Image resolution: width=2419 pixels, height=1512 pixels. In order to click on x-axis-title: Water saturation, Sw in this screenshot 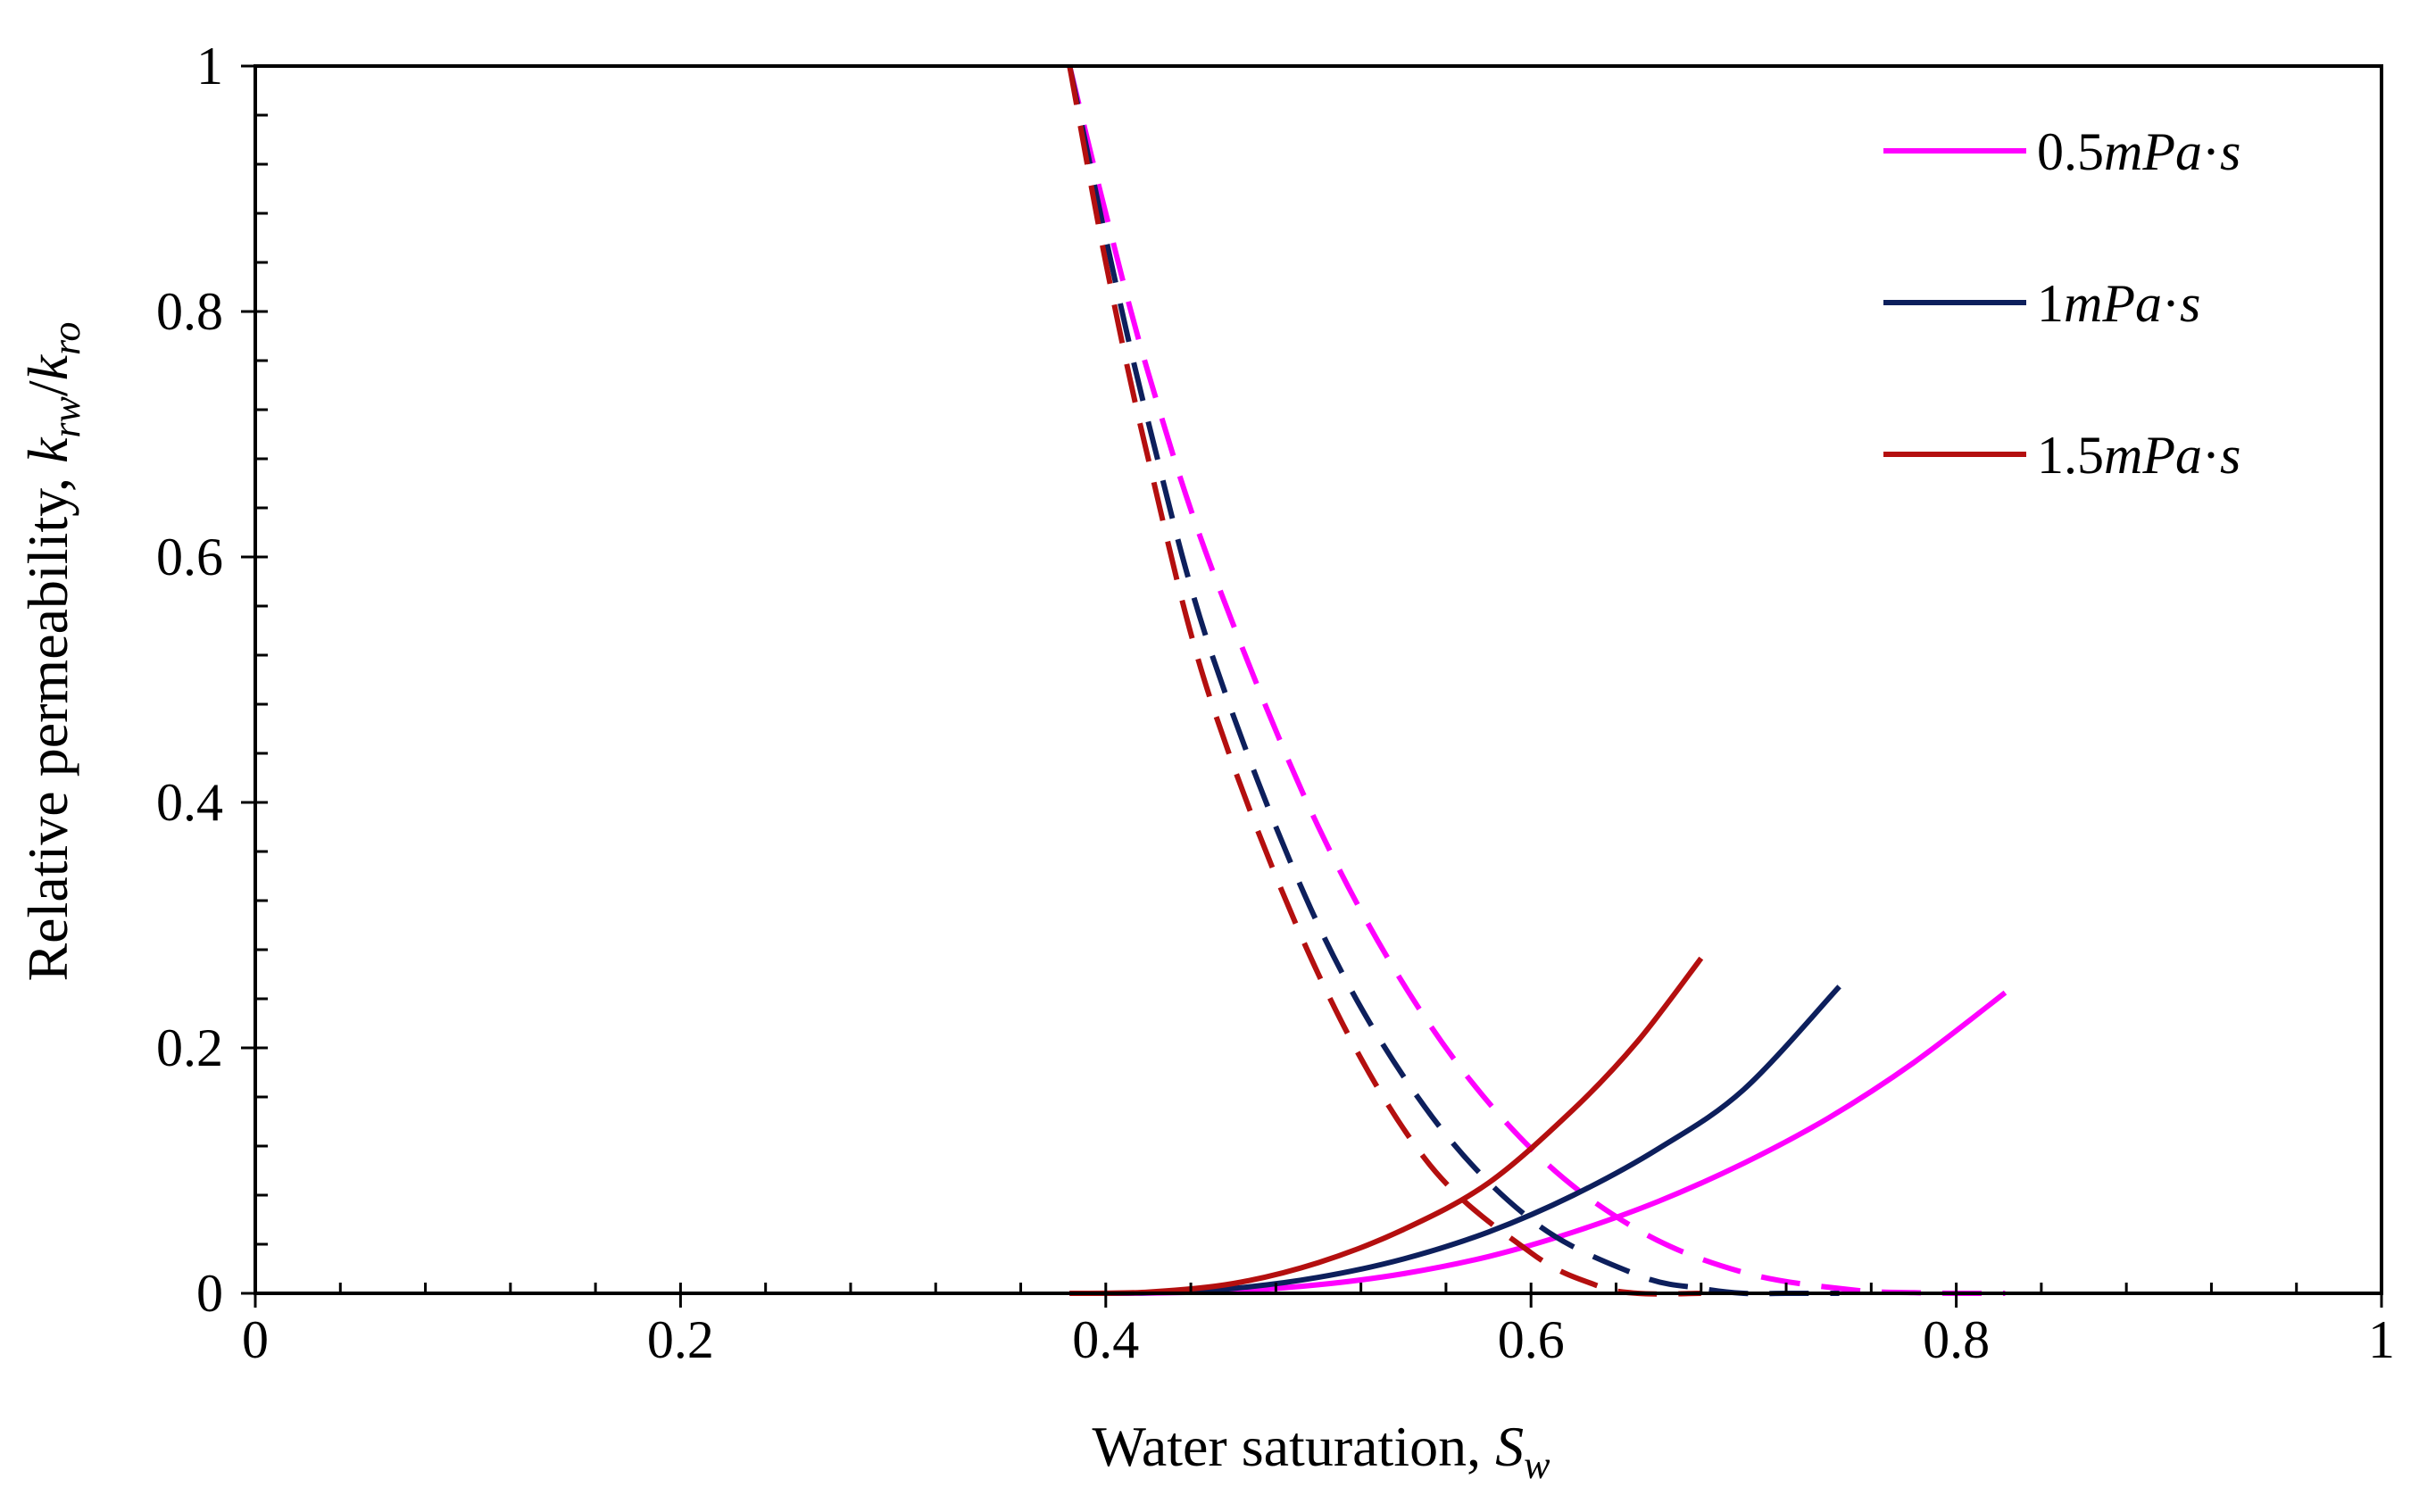, I will do `click(1322, 1451)`.